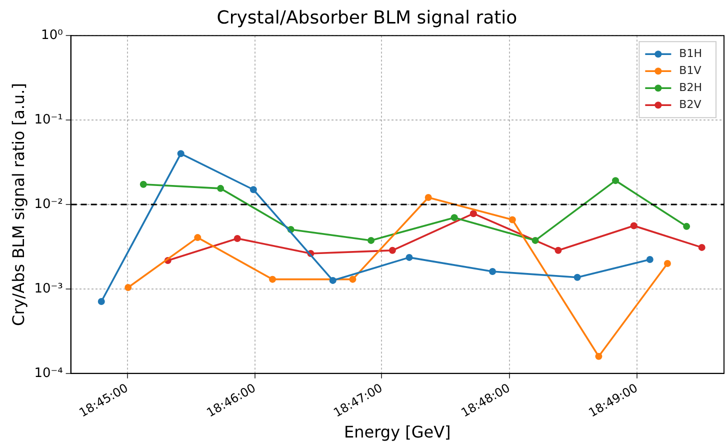 The height and width of the screenshot is (445, 728). Describe the element at coordinates (690, 70) in the screenshot. I see `legend-label: B1V` at that location.